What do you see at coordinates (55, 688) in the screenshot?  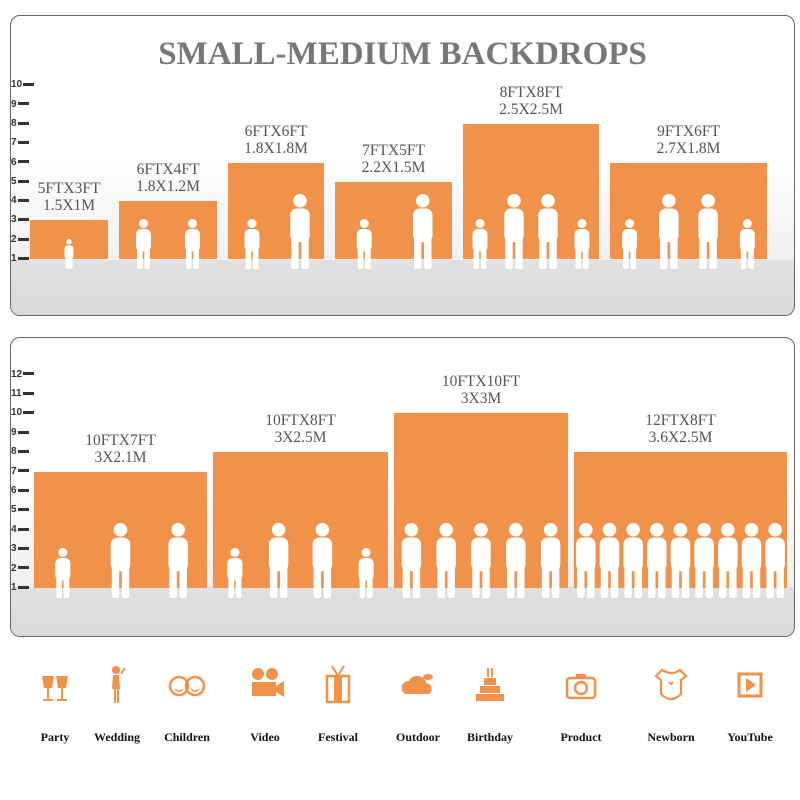 I see `wine-glasses-icon` at bounding box center [55, 688].